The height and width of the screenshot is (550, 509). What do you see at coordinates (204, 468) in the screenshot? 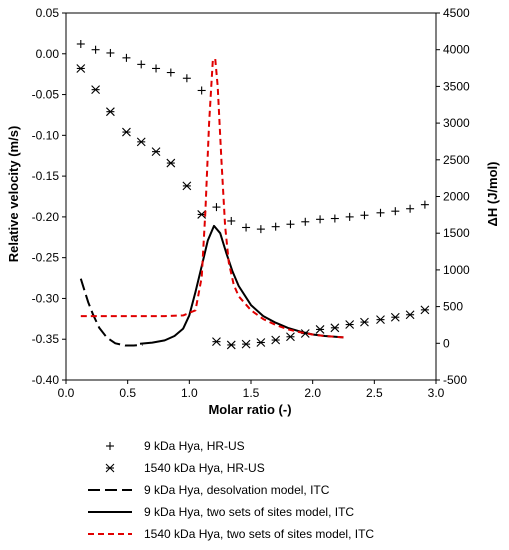
I see `legend-label: 1540 kDa Hya, HR-US` at bounding box center [204, 468].